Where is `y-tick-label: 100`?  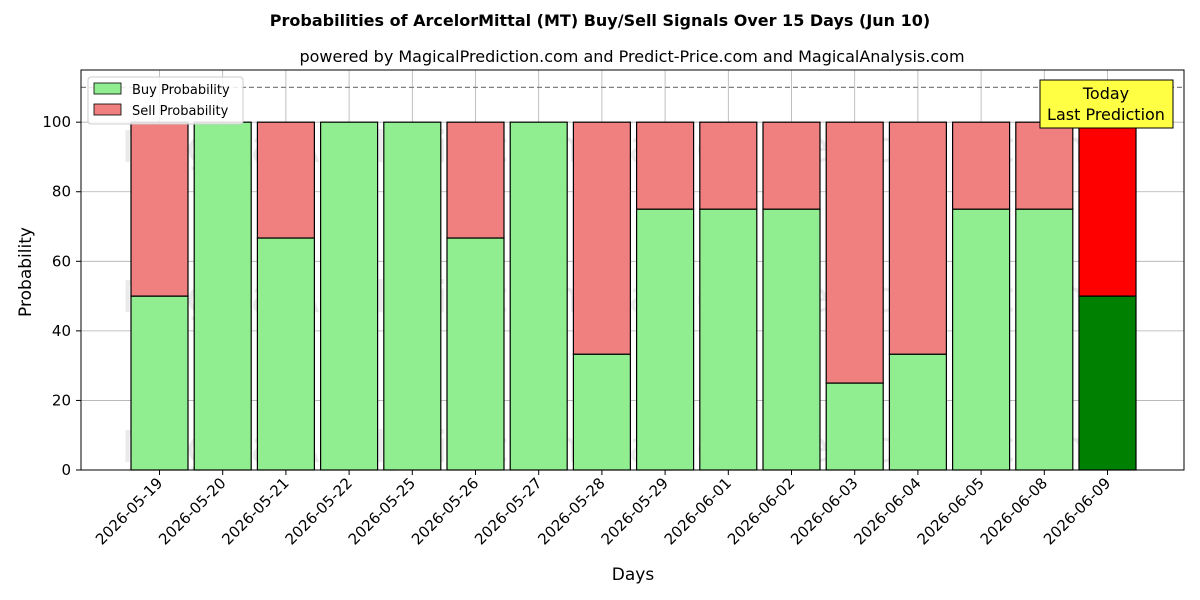
y-tick-label: 100 is located at coordinates (56, 122).